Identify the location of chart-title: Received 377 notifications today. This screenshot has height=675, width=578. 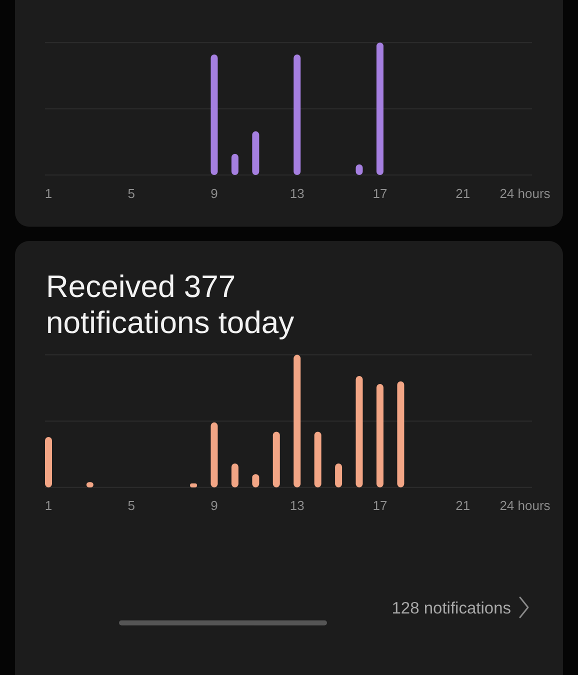
(170, 304).